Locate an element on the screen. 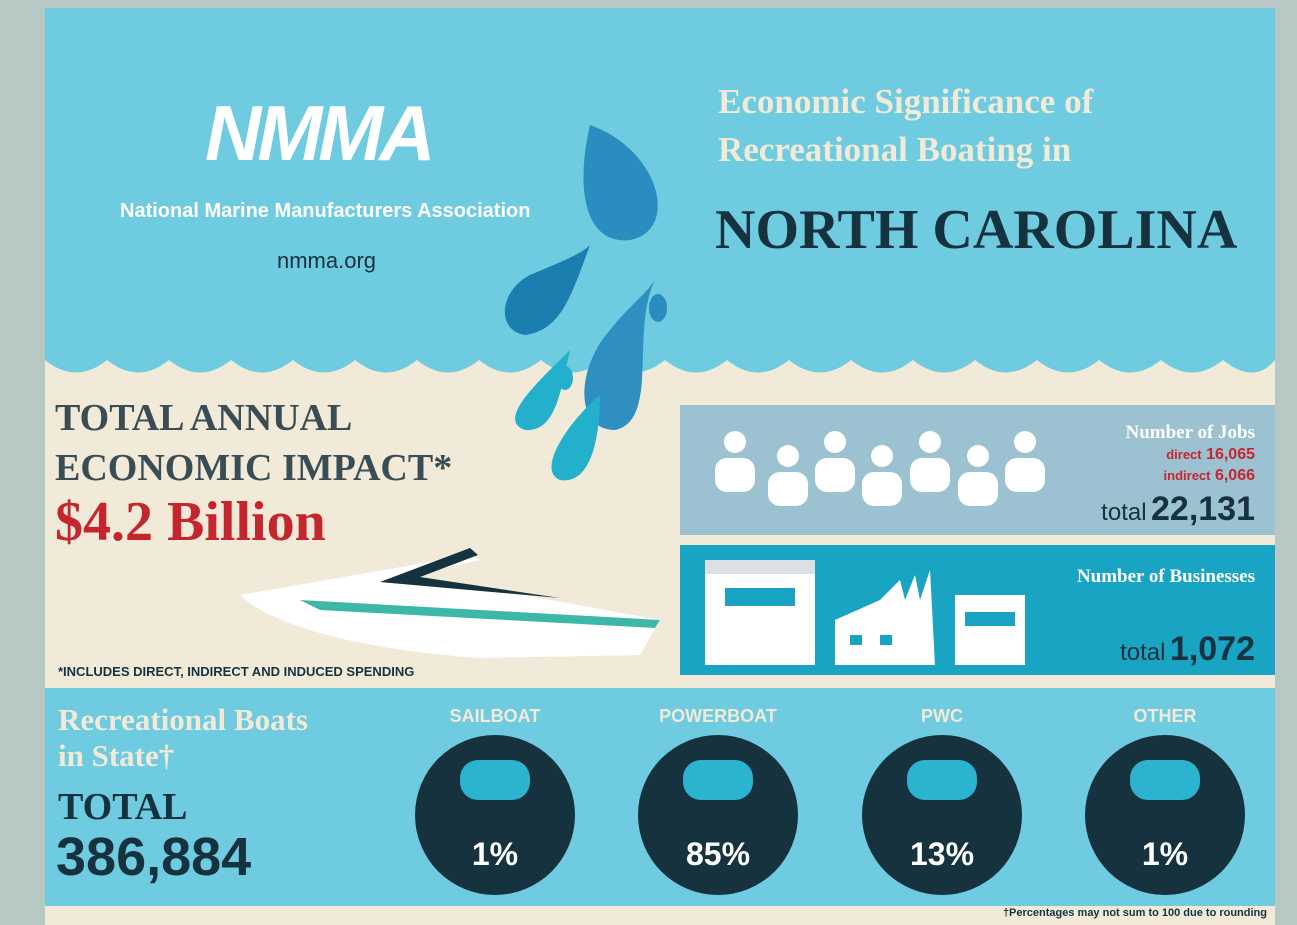 The width and height of the screenshot is (1297, 925). boat-type-share: 85% is located at coordinates (718, 854).